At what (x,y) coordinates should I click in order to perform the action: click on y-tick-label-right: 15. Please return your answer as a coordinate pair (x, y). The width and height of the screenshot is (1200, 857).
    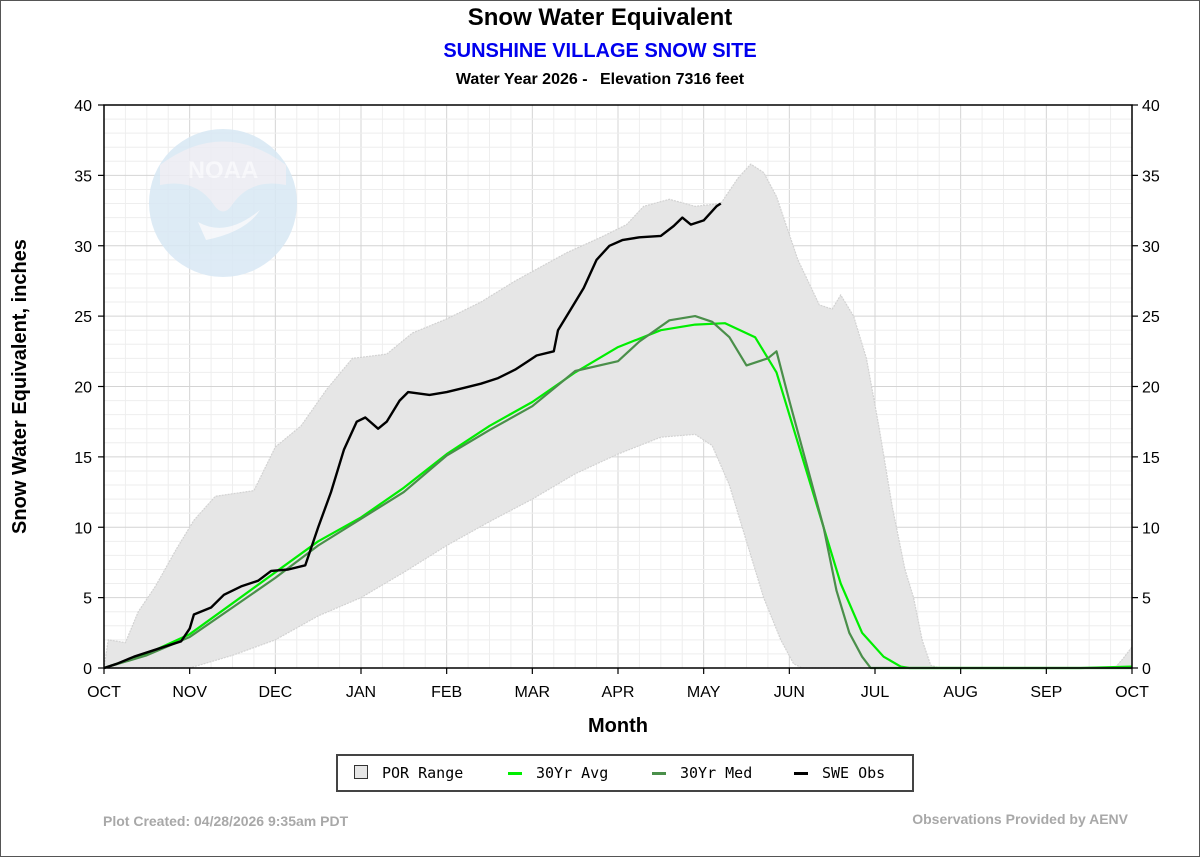
    Looking at the image, I should click on (1151, 458).